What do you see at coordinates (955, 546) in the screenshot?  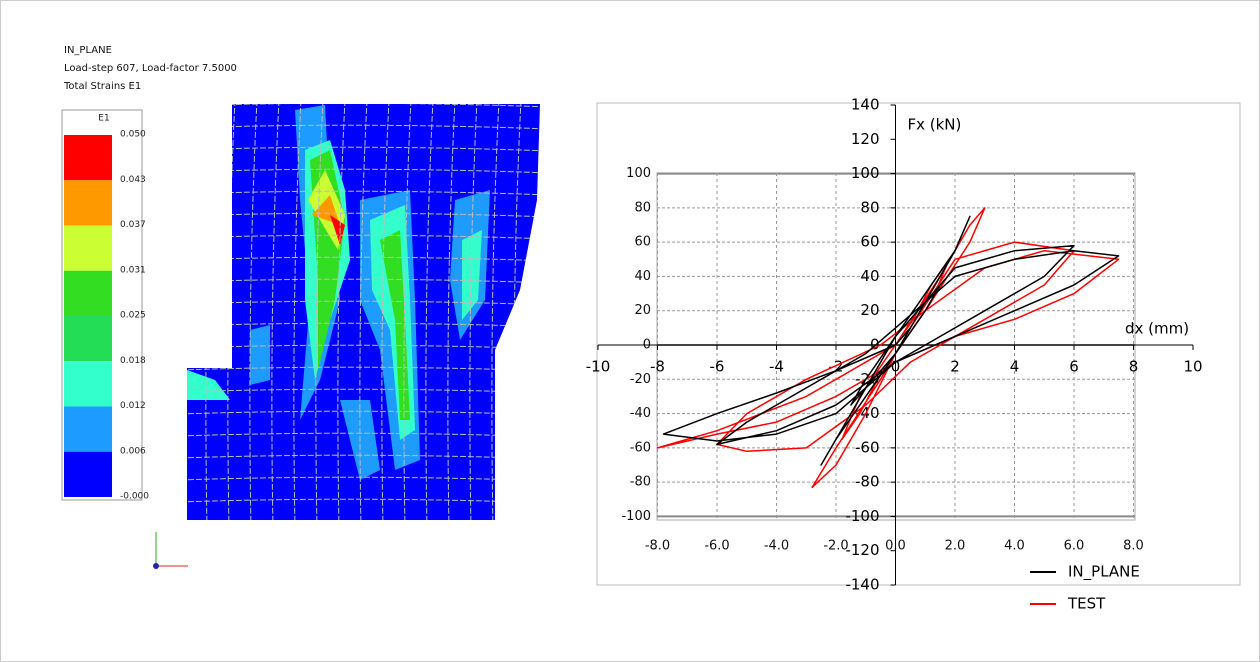 I see `inner-x-tick-label: 2.0` at bounding box center [955, 546].